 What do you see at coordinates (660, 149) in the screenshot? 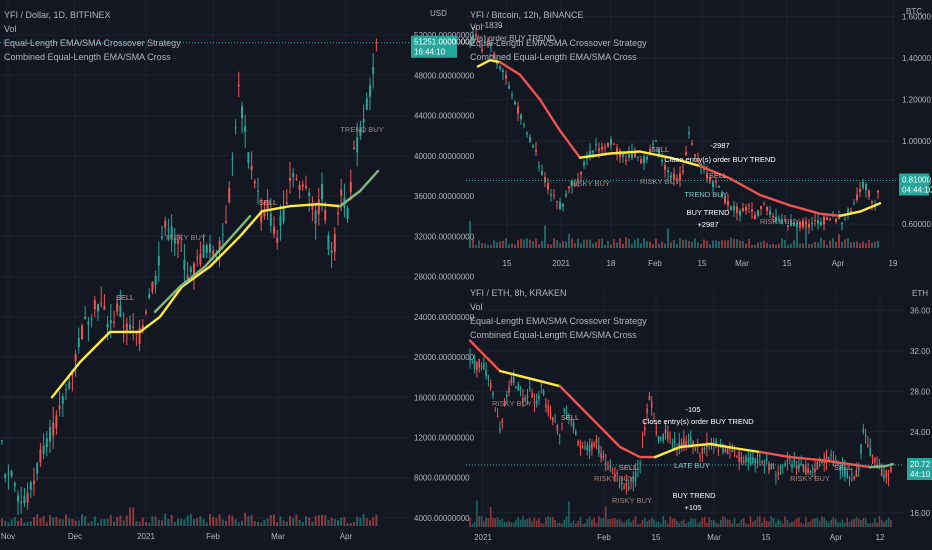
I see `signal-annotation: SELL` at bounding box center [660, 149].